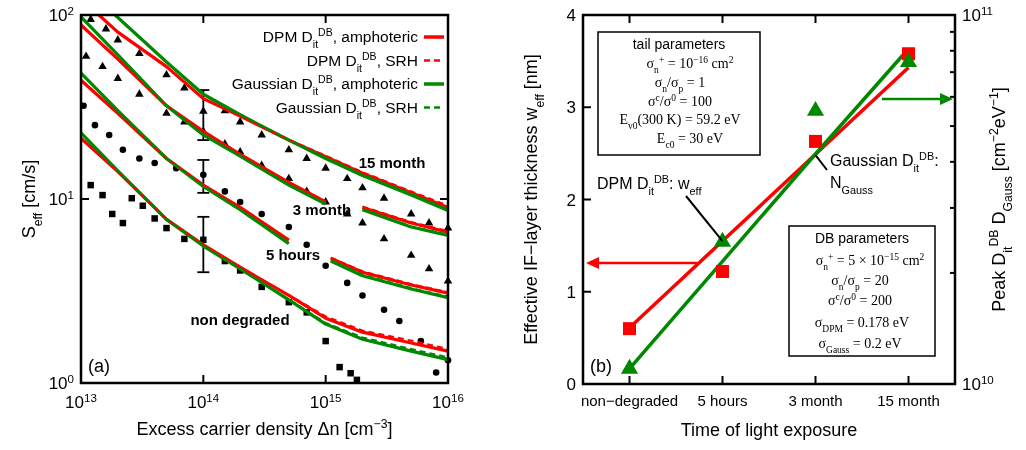  Describe the element at coordinates (860, 282) in the screenshot. I see `annotation: σ$_{n}$/σ$_{p}$ = 20` at that location.